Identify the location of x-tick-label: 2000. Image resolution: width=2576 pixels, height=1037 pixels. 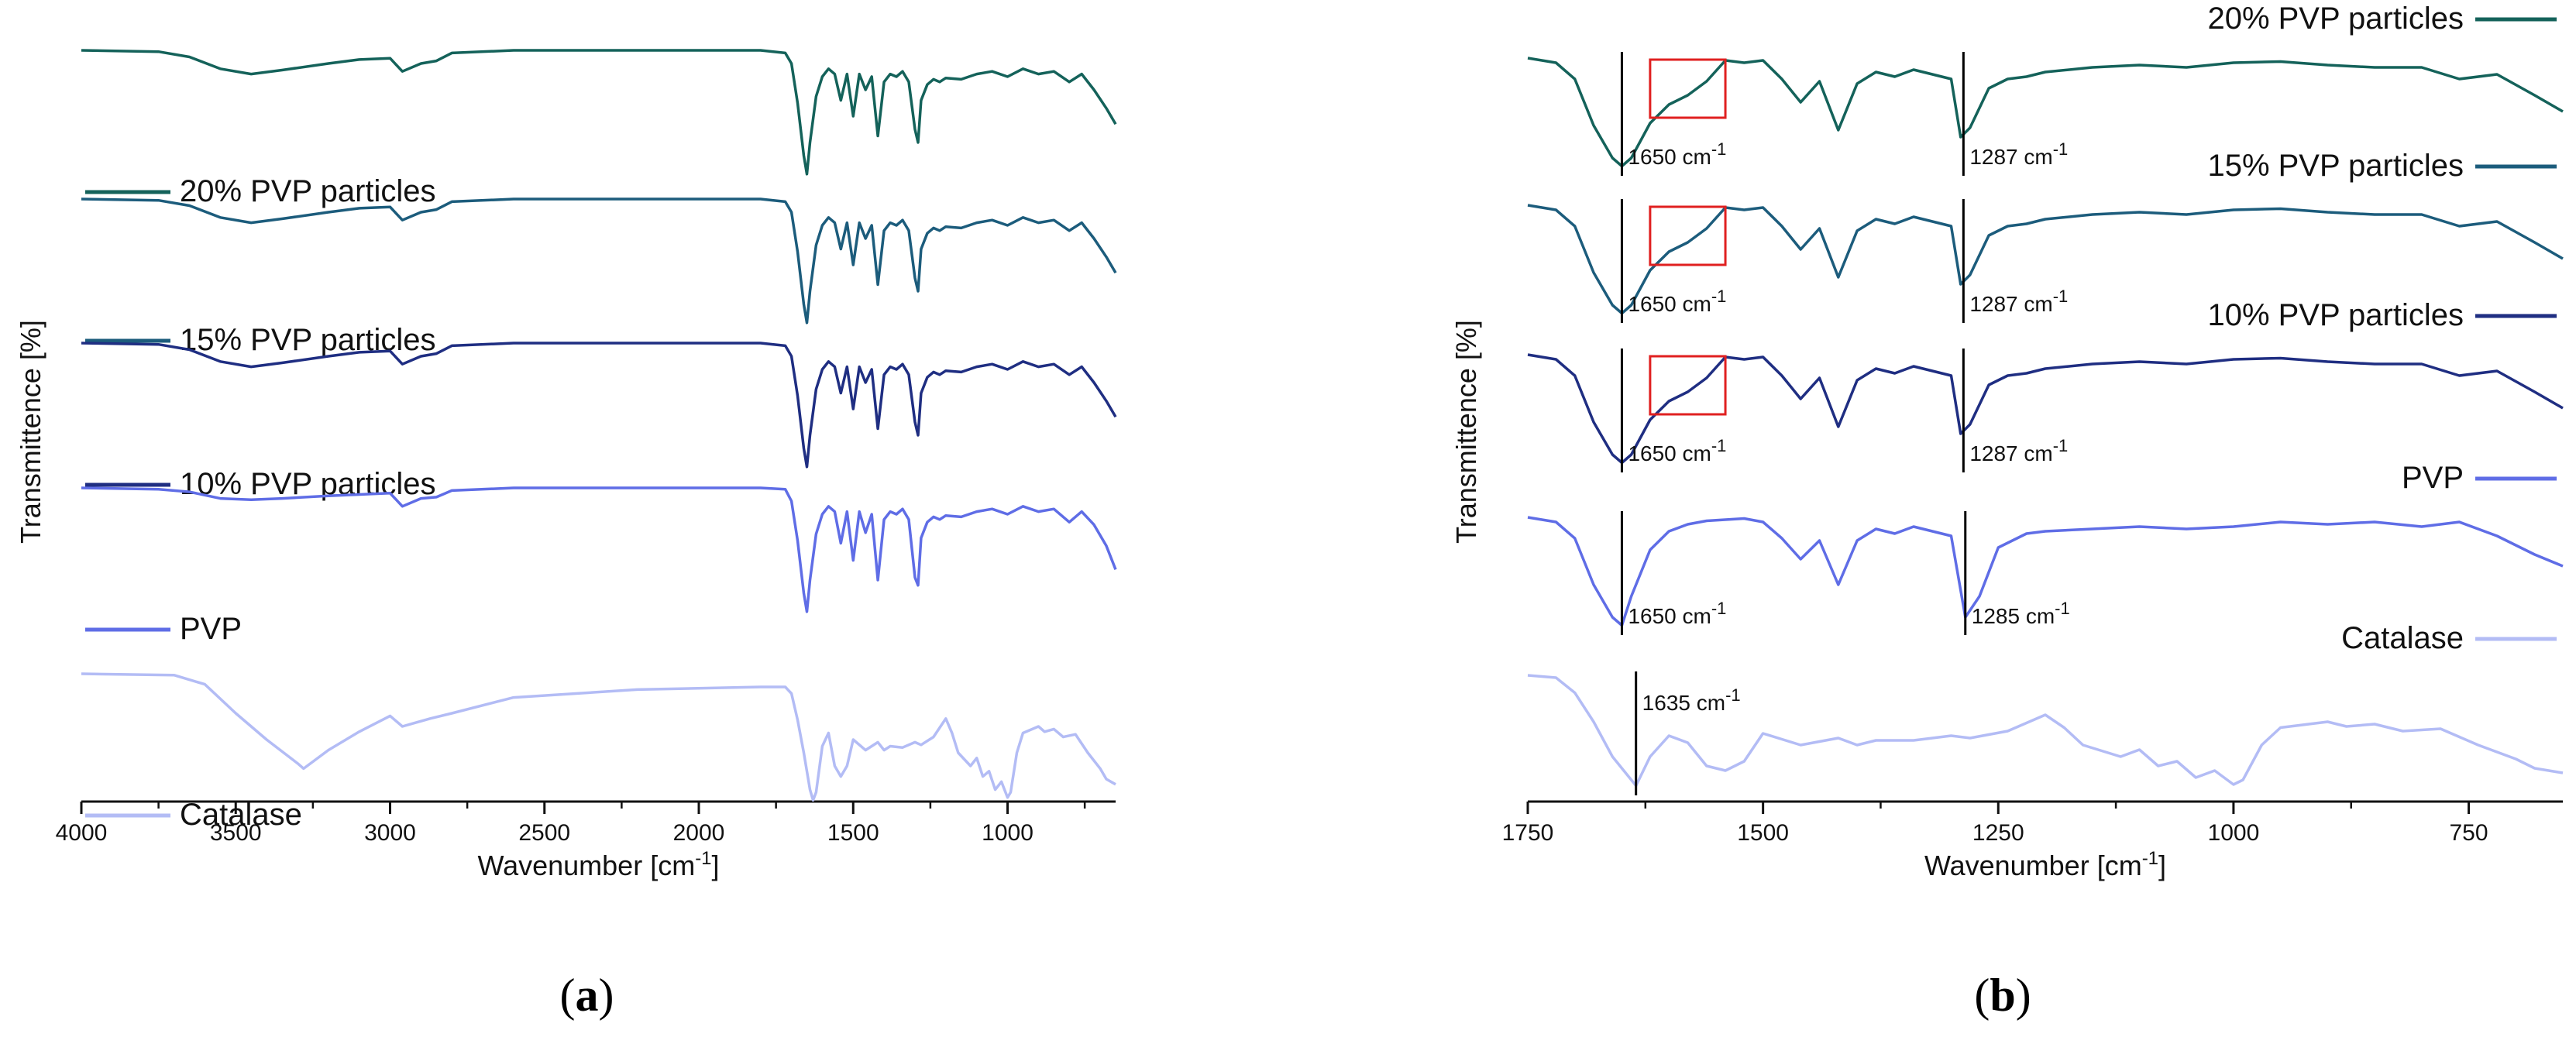
(699, 833).